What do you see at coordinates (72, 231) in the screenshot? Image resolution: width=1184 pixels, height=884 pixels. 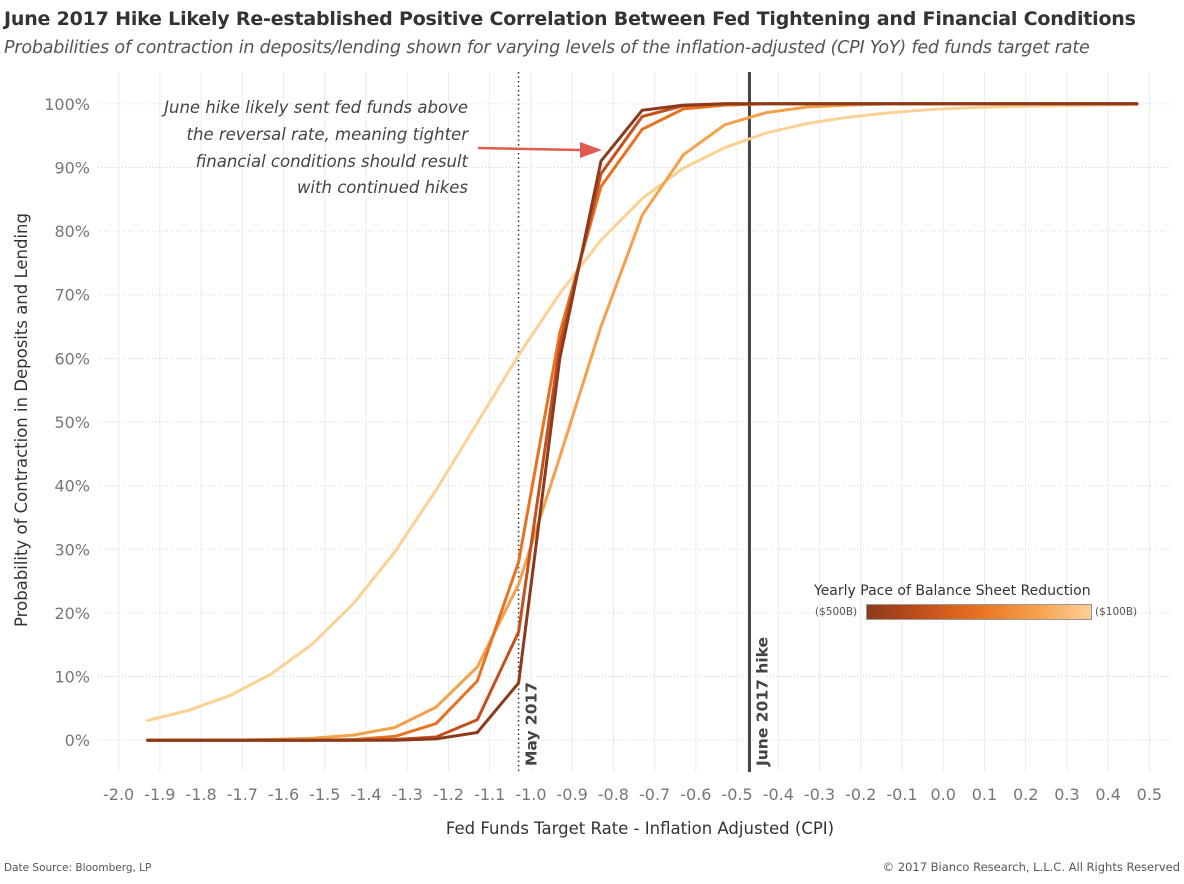 I see `y-tick-label: 80%` at bounding box center [72, 231].